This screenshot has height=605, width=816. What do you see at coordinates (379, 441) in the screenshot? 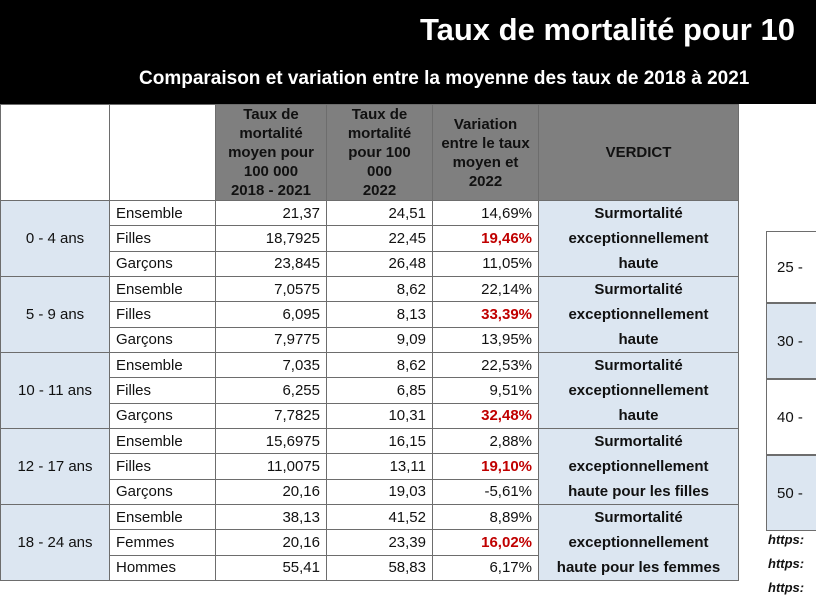
I see `taux-2022-cell: 16,15` at bounding box center [379, 441].